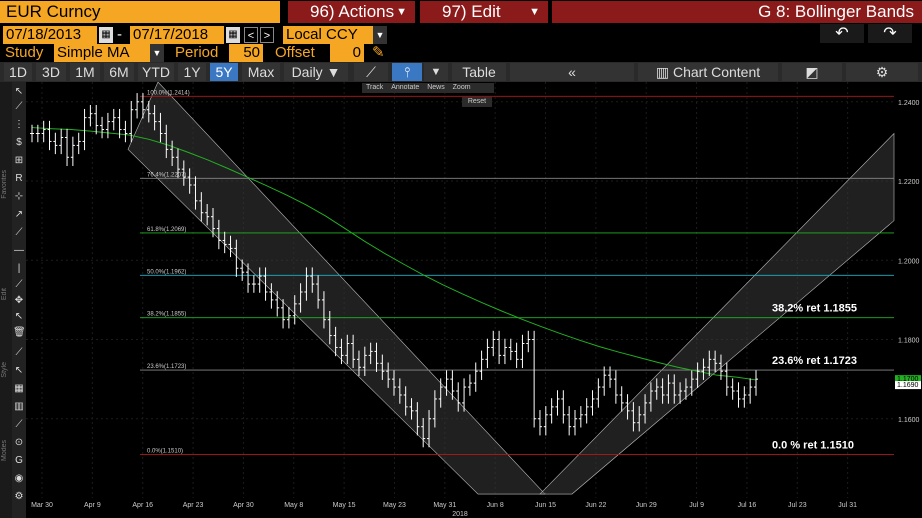 The image size is (922, 518). What do you see at coordinates (378, 52) in the screenshot?
I see `pencil-icon: ✎` at bounding box center [378, 52].